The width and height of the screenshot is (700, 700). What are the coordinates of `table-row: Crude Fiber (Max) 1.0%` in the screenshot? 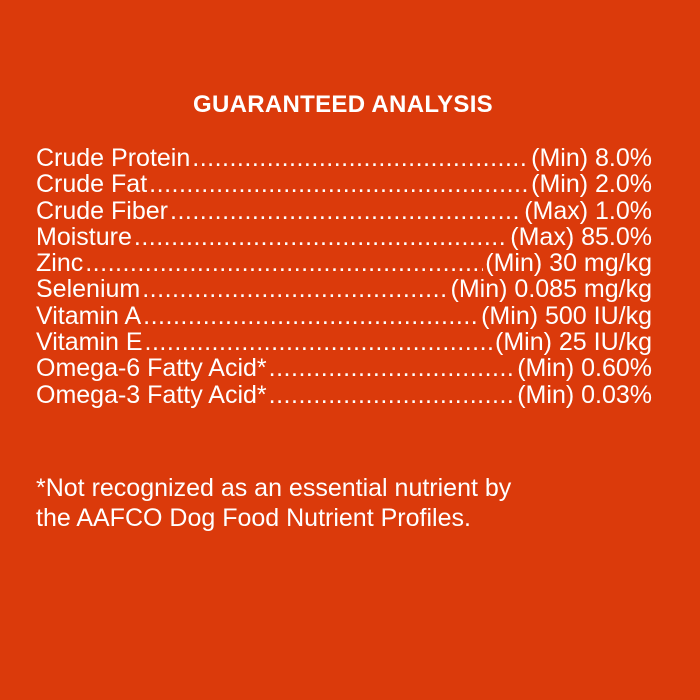 It's located at (344, 211).